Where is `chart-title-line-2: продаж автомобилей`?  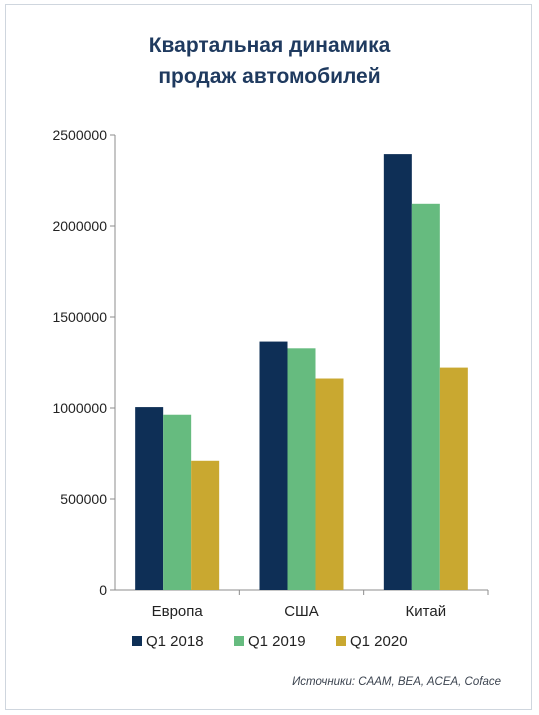
chart-title-line-2: продаж автомобилей is located at coordinates (269, 76).